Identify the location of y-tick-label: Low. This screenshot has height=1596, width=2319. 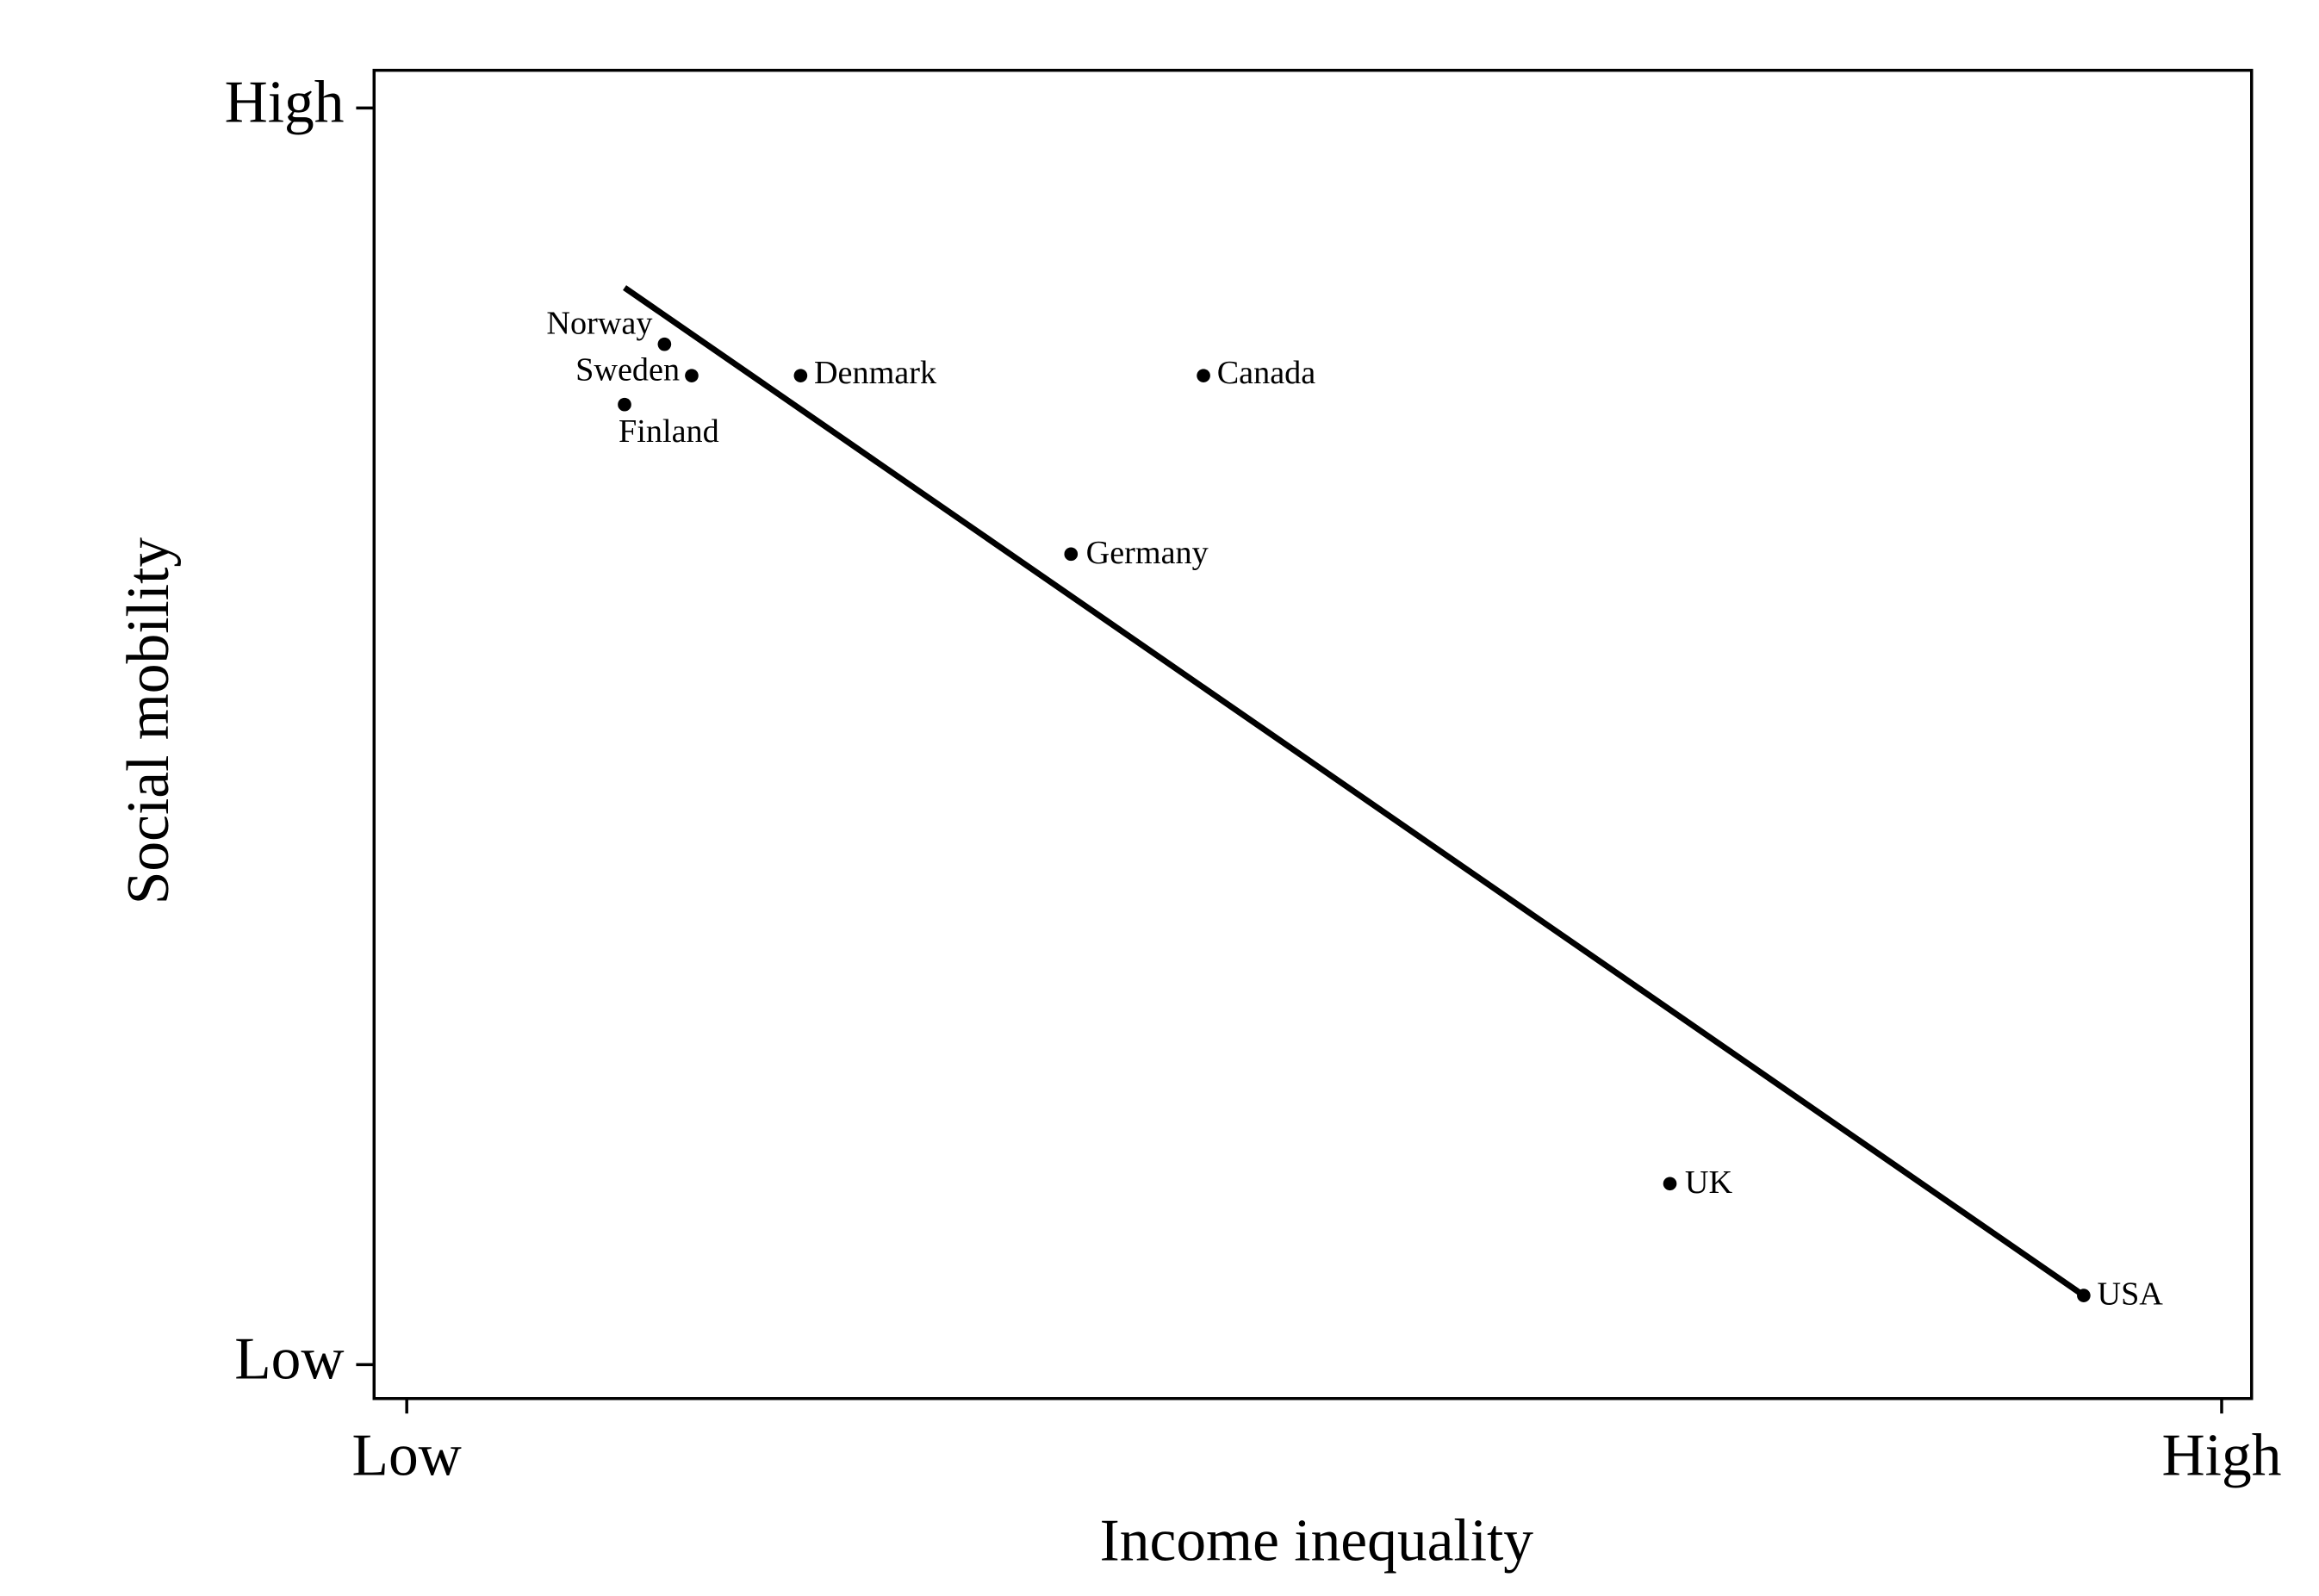
(289, 1359).